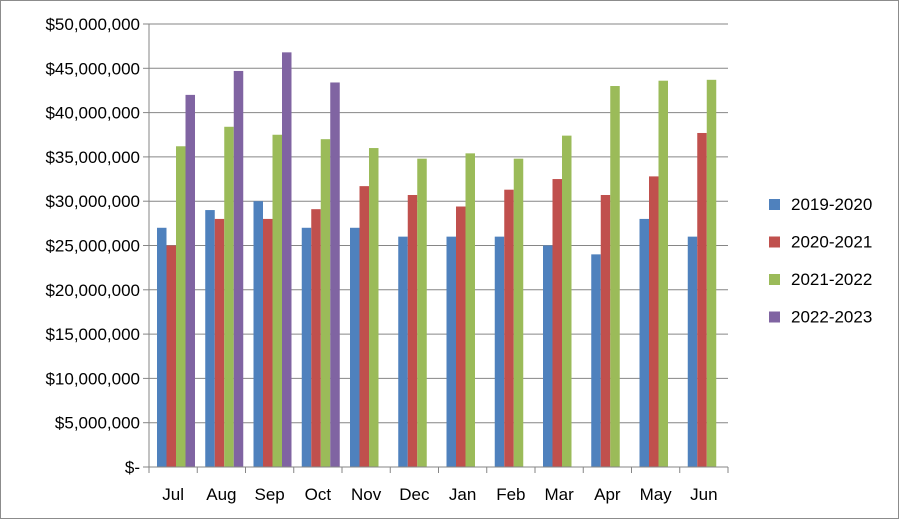  What do you see at coordinates (403, 351) in the screenshot?
I see `bar-2019-2020-Dec` at bounding box center [403, 351].